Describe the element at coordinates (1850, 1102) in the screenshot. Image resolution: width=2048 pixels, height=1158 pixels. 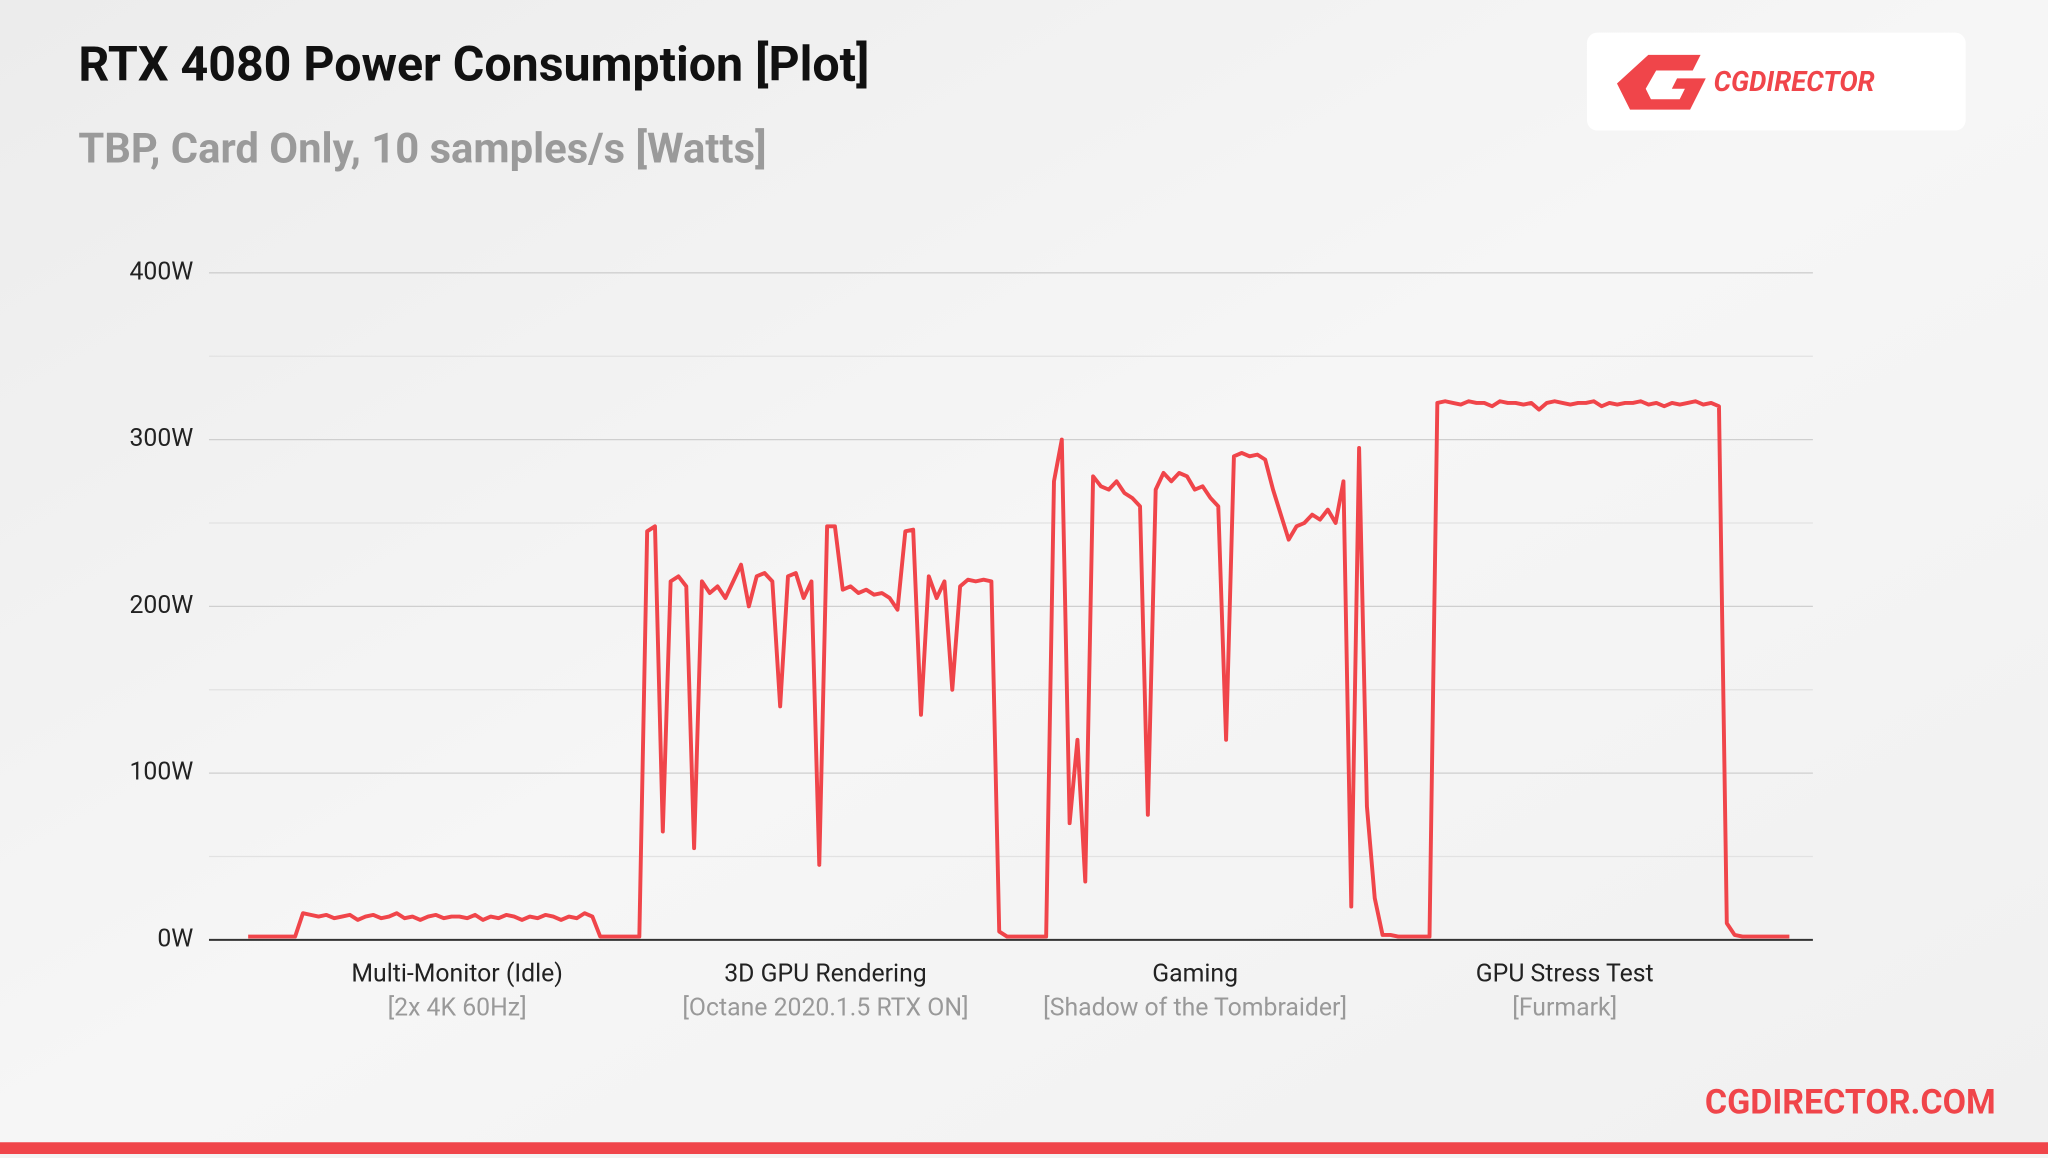
I see `footer-url: CGDIRECTOR.COM` at that location.